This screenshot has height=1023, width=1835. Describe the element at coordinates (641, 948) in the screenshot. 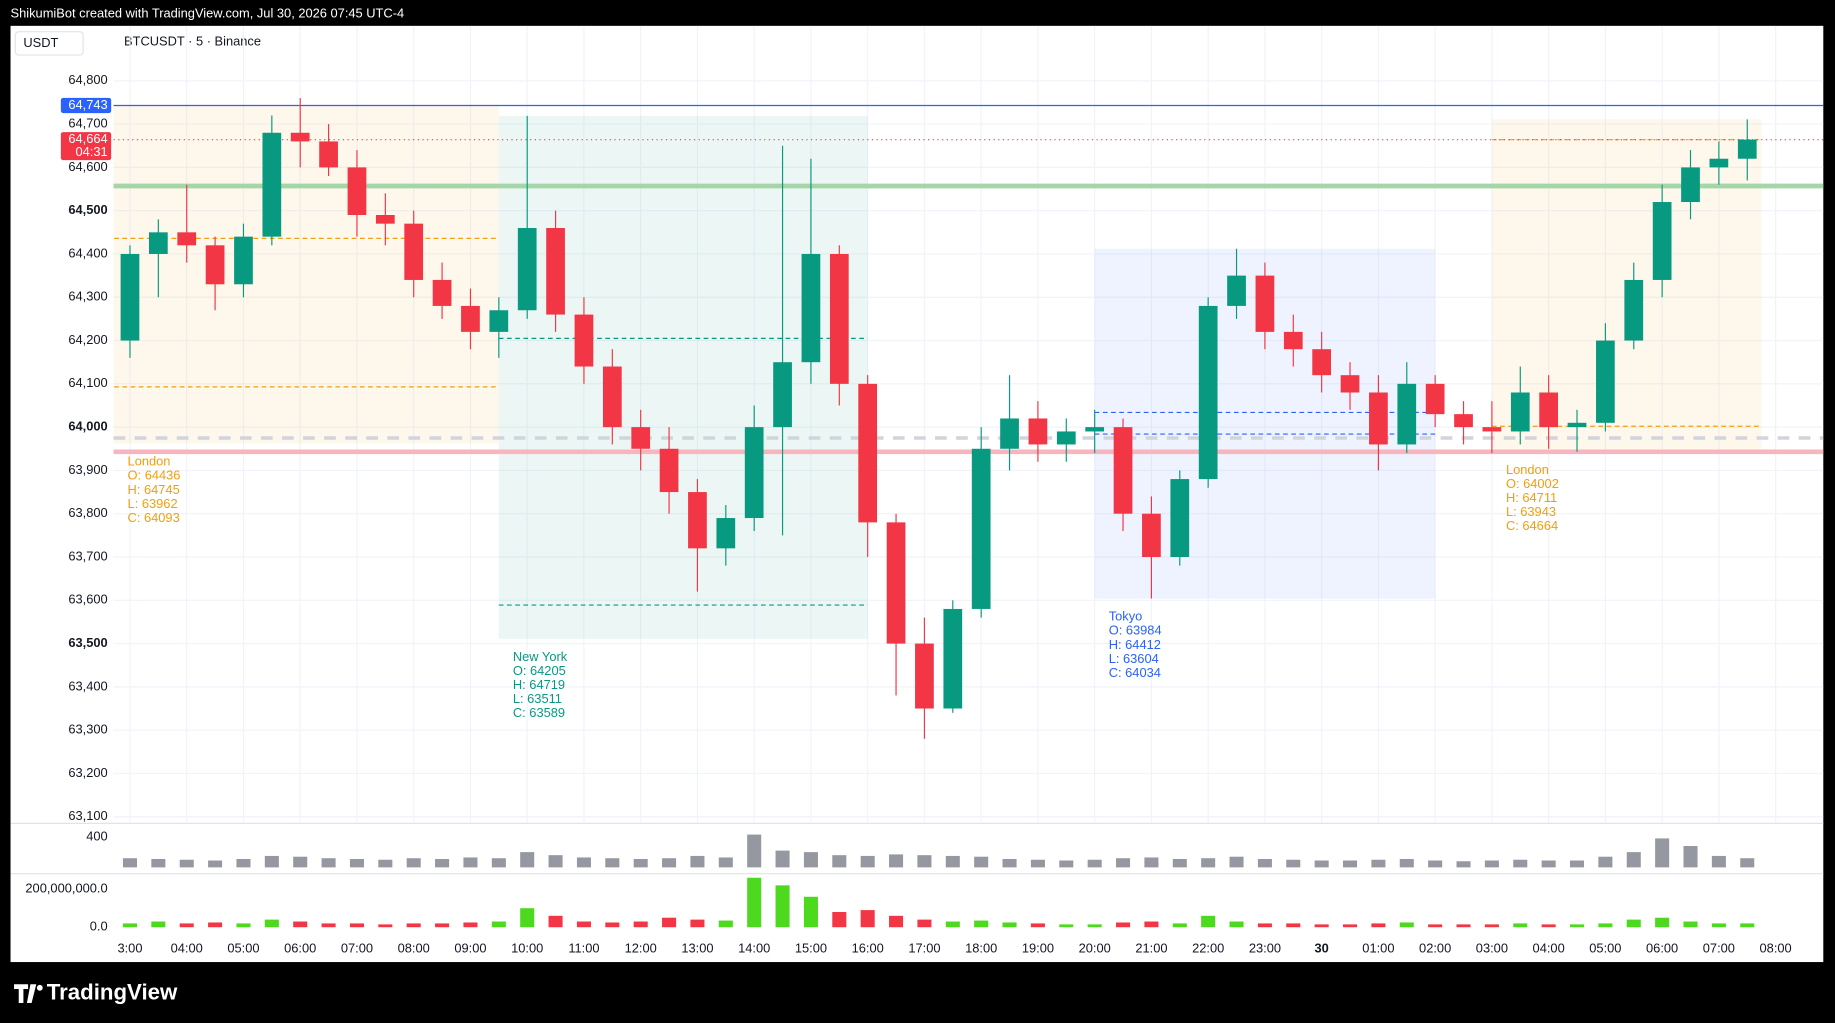

I see `x-tick-label: 12:00` at that location.